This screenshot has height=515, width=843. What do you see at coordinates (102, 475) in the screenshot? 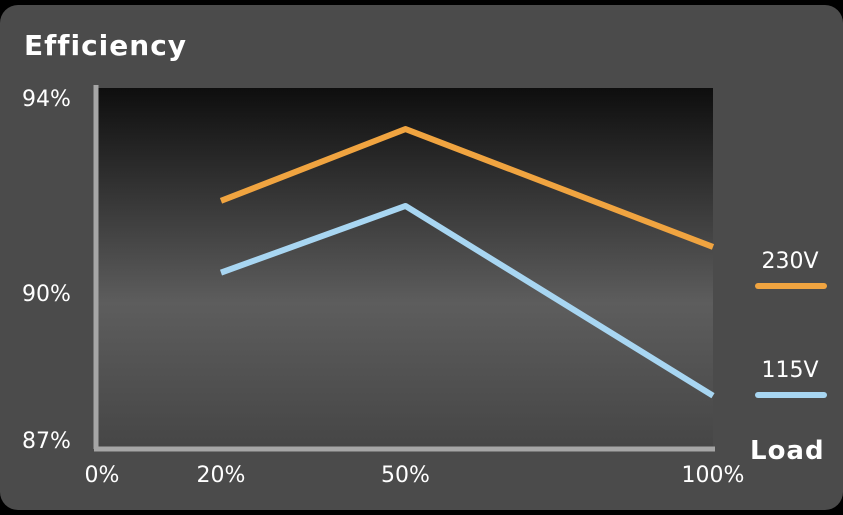
I see `x-tick-label: 0%` at bounding box center [102, 475].